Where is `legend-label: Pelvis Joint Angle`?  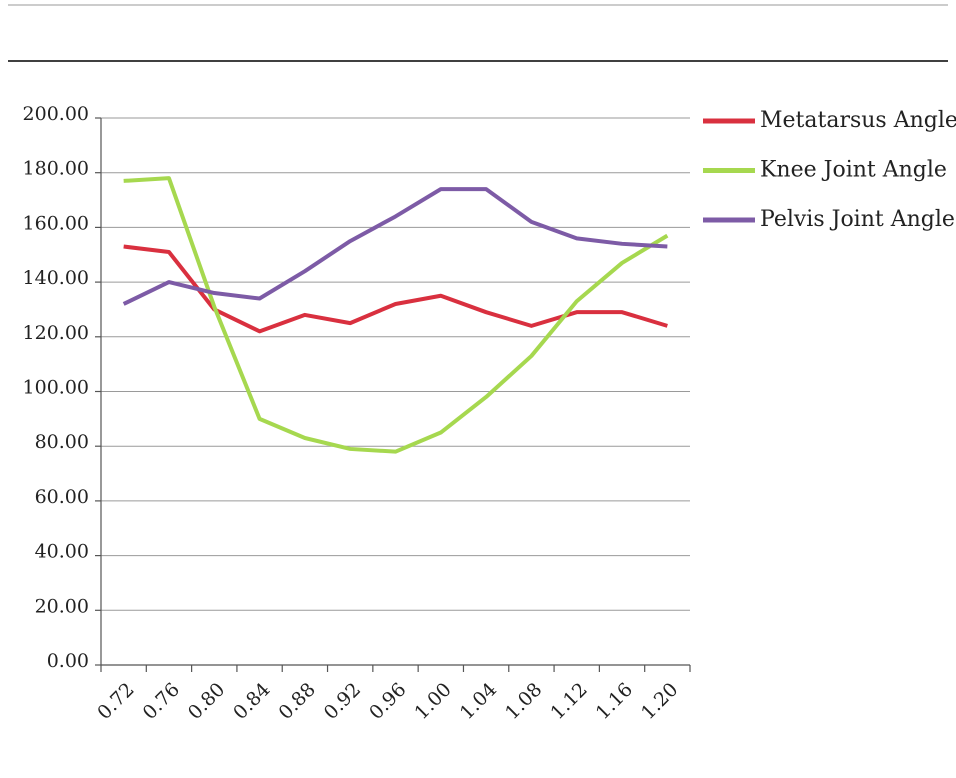 legend-label: Pelvis Joint Angle is located at coordinates (857, 219).